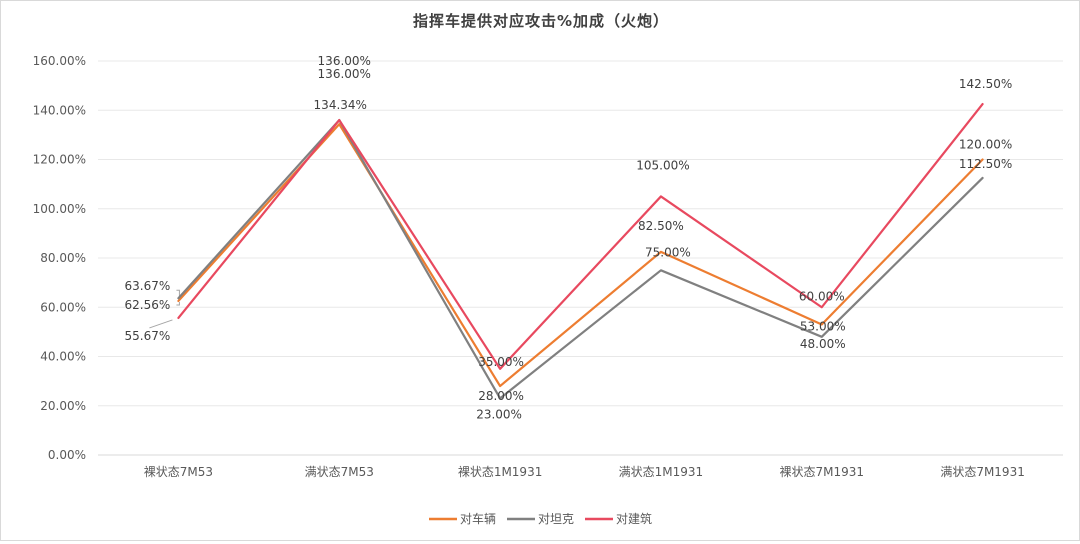  What do you see at coordinates (148, 286) in the screenshot?
I see `data-label: 63.67%` at bounding box center [148, 286].